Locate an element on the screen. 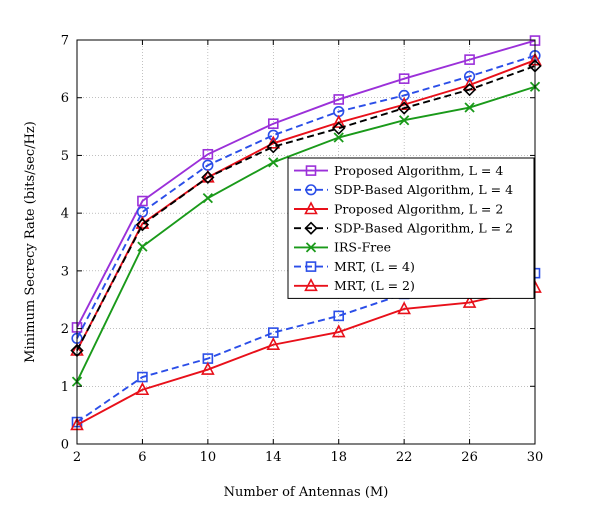  x-tick-label: 2 is located at coordinates (77, 457).